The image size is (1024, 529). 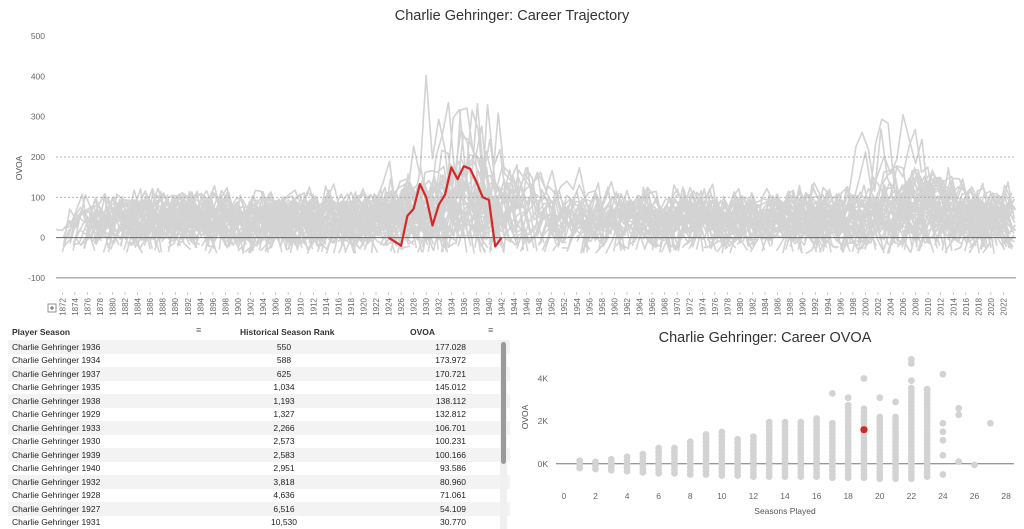 What do you see at coordinates (451, 306) in the screenshot?
I see `x-tick-label: 1934` at bounding box center [451, 306].